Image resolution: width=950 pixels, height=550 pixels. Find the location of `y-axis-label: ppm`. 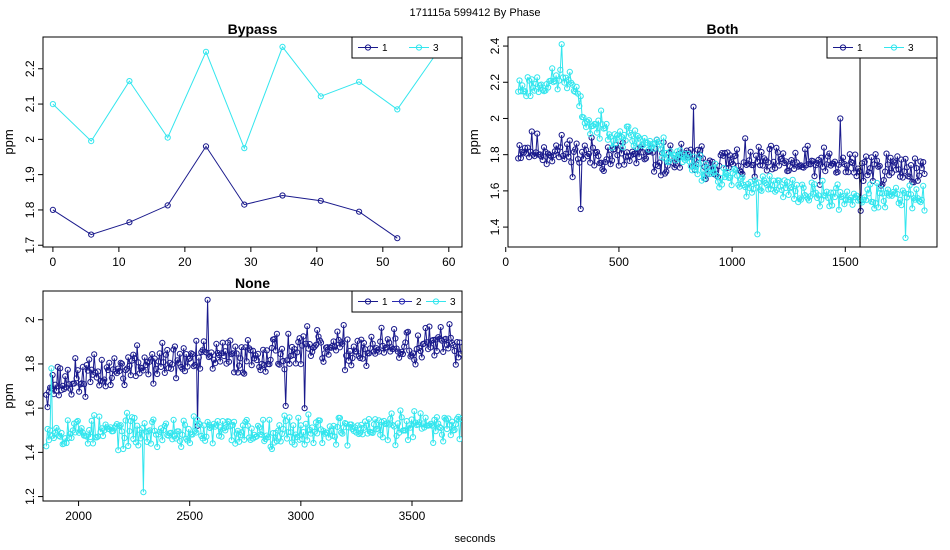

y-axis-label: ppm is located at coordinates (473, 141).